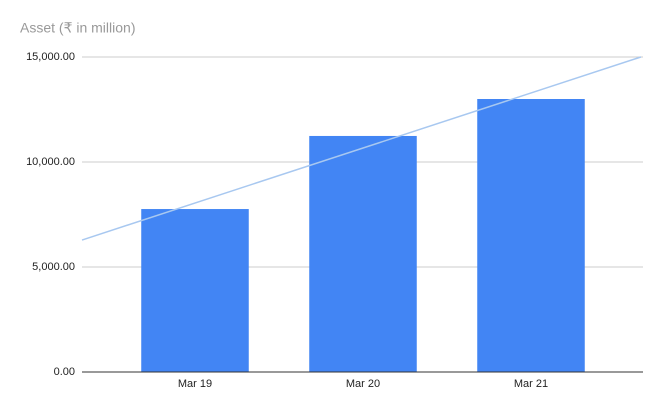  What do you see at coordinates (363, 384) in the screenshot?
I see `x-tick-label: Mar 20` at bounding box center [363, 384].